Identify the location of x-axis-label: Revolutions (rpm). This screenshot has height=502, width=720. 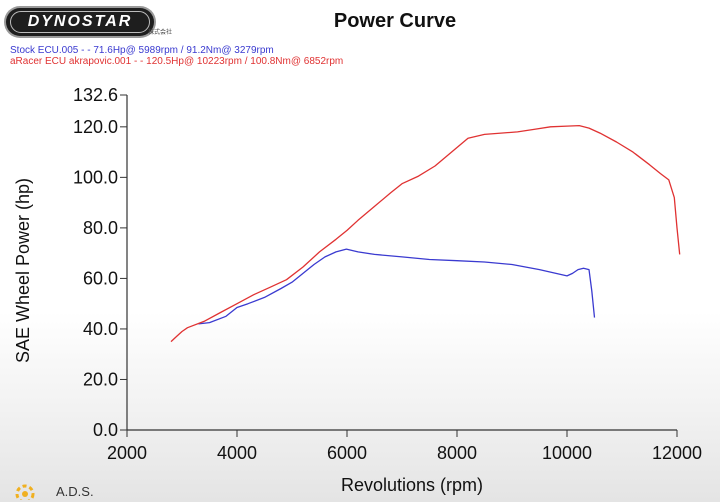
(412, 485).